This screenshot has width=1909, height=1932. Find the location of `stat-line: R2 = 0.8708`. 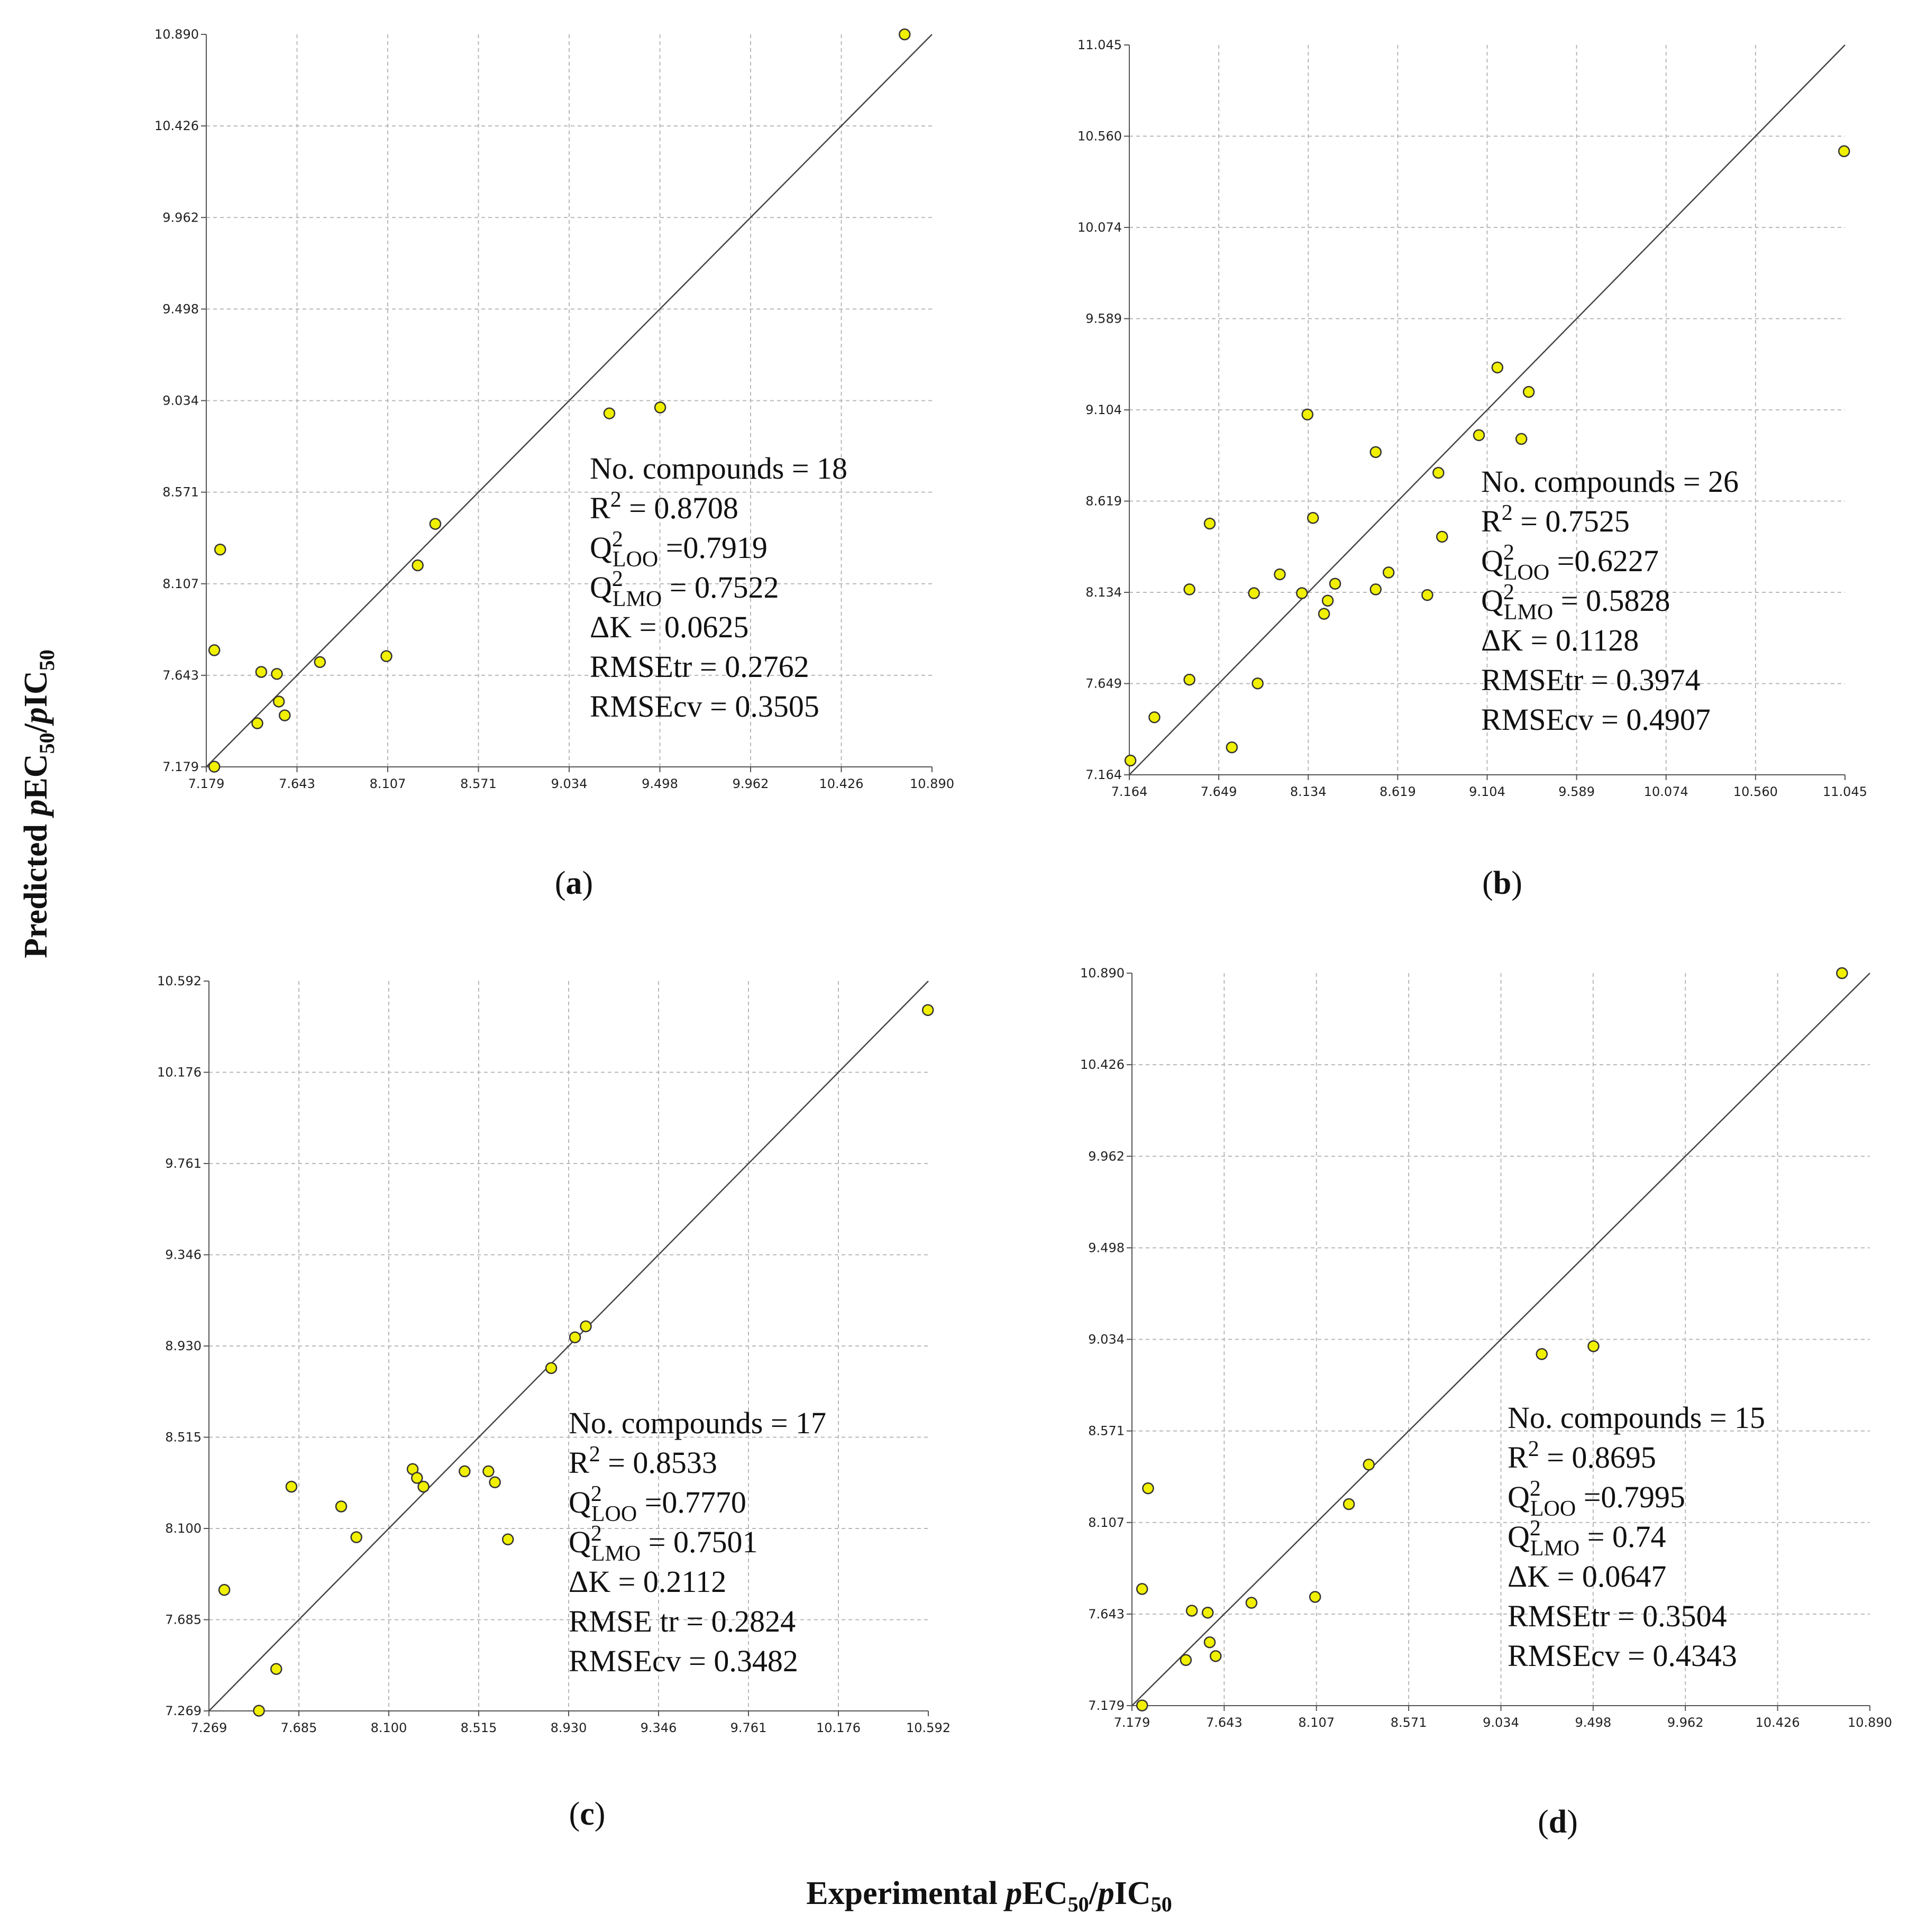

stat-line: R2 = 0.8708 is located at coordinates (664, 507).